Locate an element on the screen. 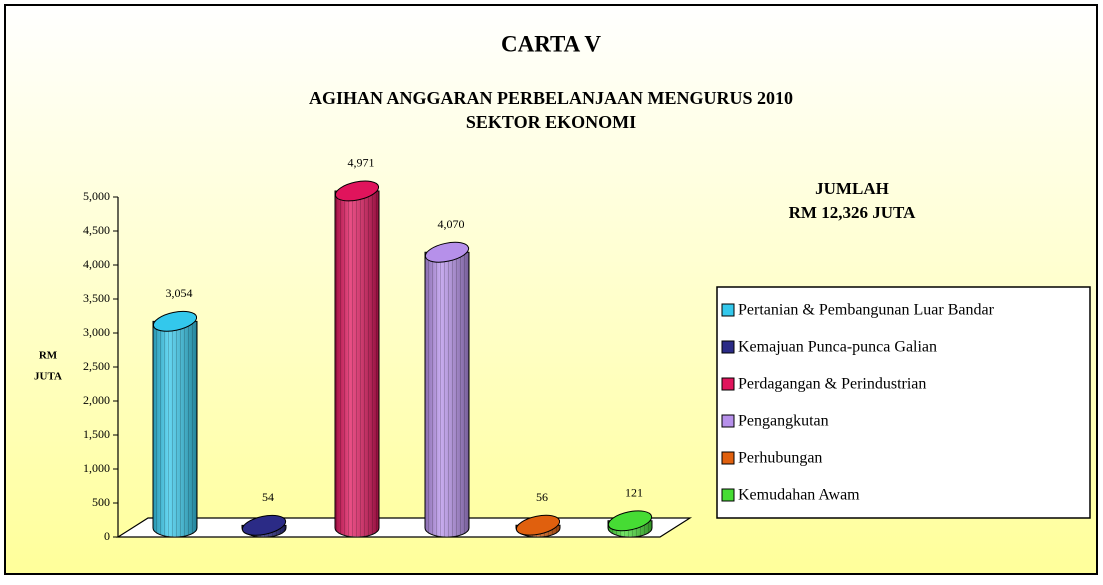 This screenshot has height=585, width=1103. y-tick-label: 500 is located at coordinates (101, 502).